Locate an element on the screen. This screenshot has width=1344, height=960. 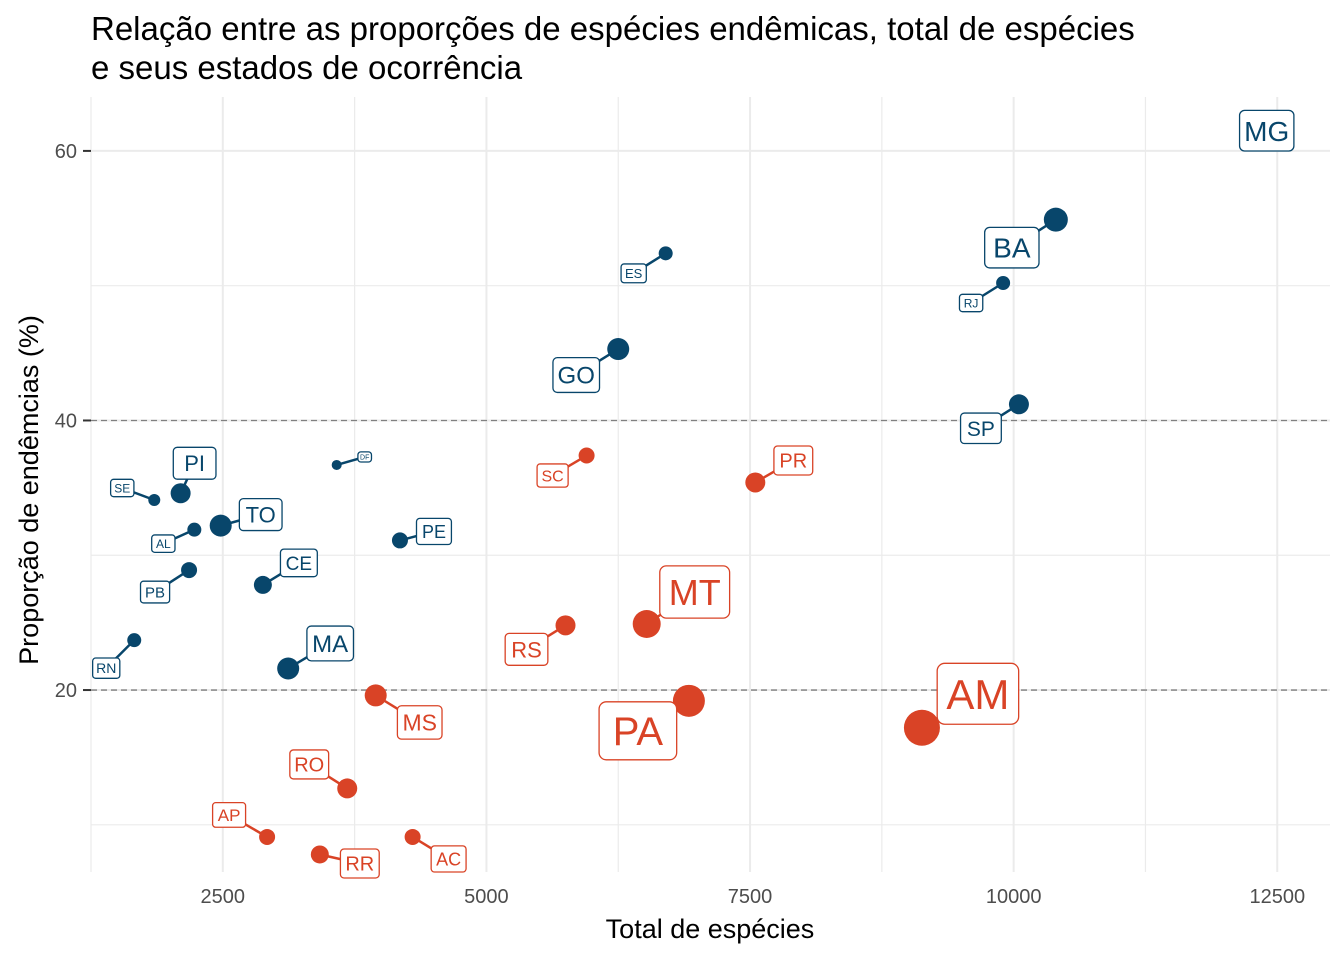
label-box-rs is located at coordinates (526, 649).